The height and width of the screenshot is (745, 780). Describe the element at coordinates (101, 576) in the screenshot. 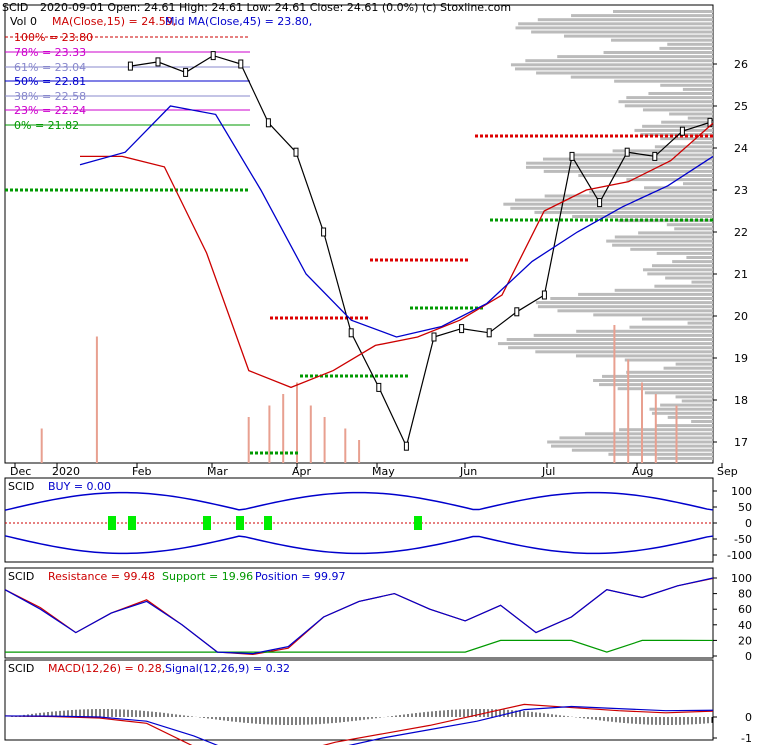

I see `rsp-header-resistance: Resistance = 99.48` at that location.